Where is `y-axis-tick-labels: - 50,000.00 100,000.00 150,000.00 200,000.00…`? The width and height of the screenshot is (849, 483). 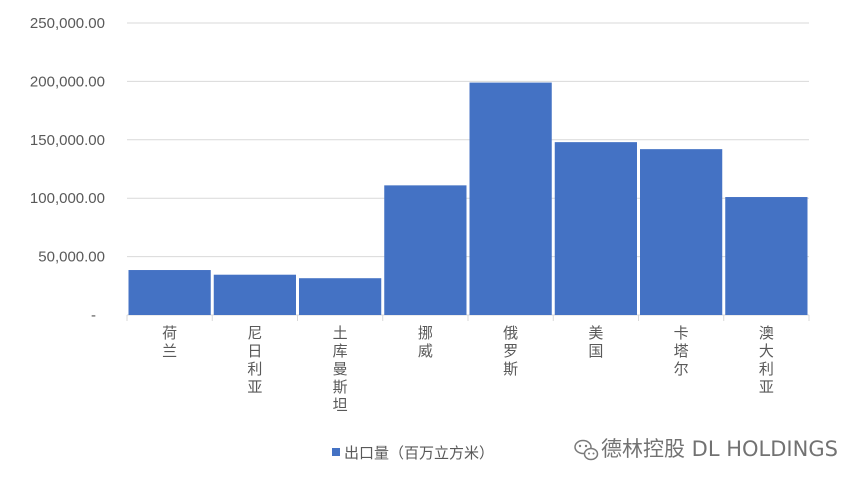
y-axis-tick-labels: - 50,000.00 100,000.00 150,000.00 200,000.00… is located at coordinates (67, 169).